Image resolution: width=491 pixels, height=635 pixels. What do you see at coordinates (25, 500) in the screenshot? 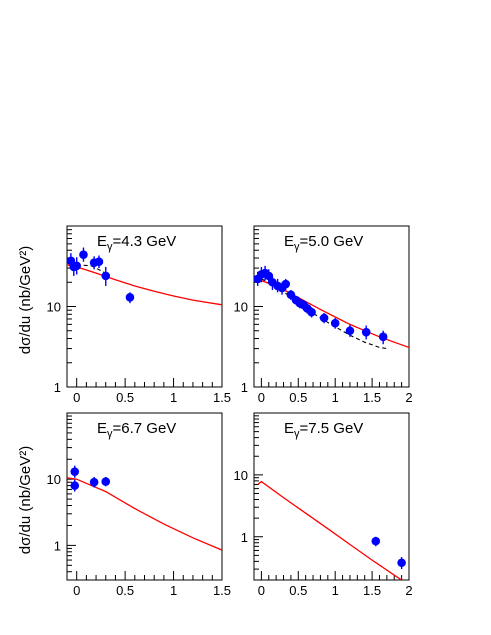
I see `y-axis-label-bottom: dσ/du (nb/GeV²)` at bounding box center [25, 500].